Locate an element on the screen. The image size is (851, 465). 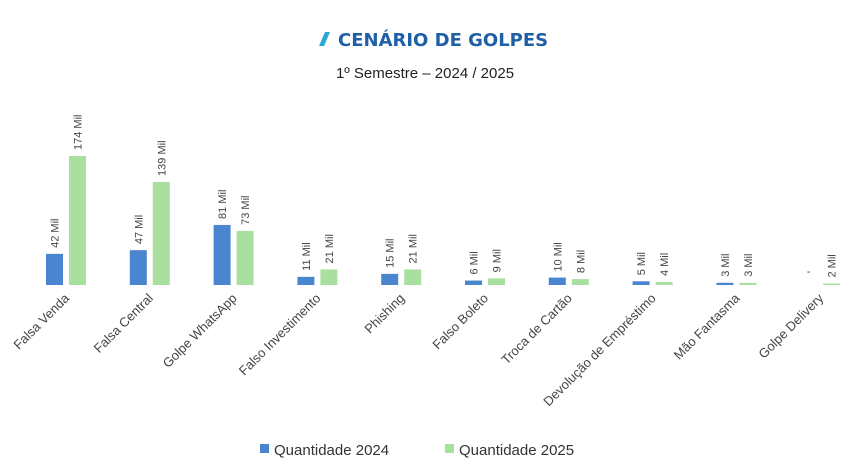
bar-falso-investimento-2024 is located at coordinates (306, 280).